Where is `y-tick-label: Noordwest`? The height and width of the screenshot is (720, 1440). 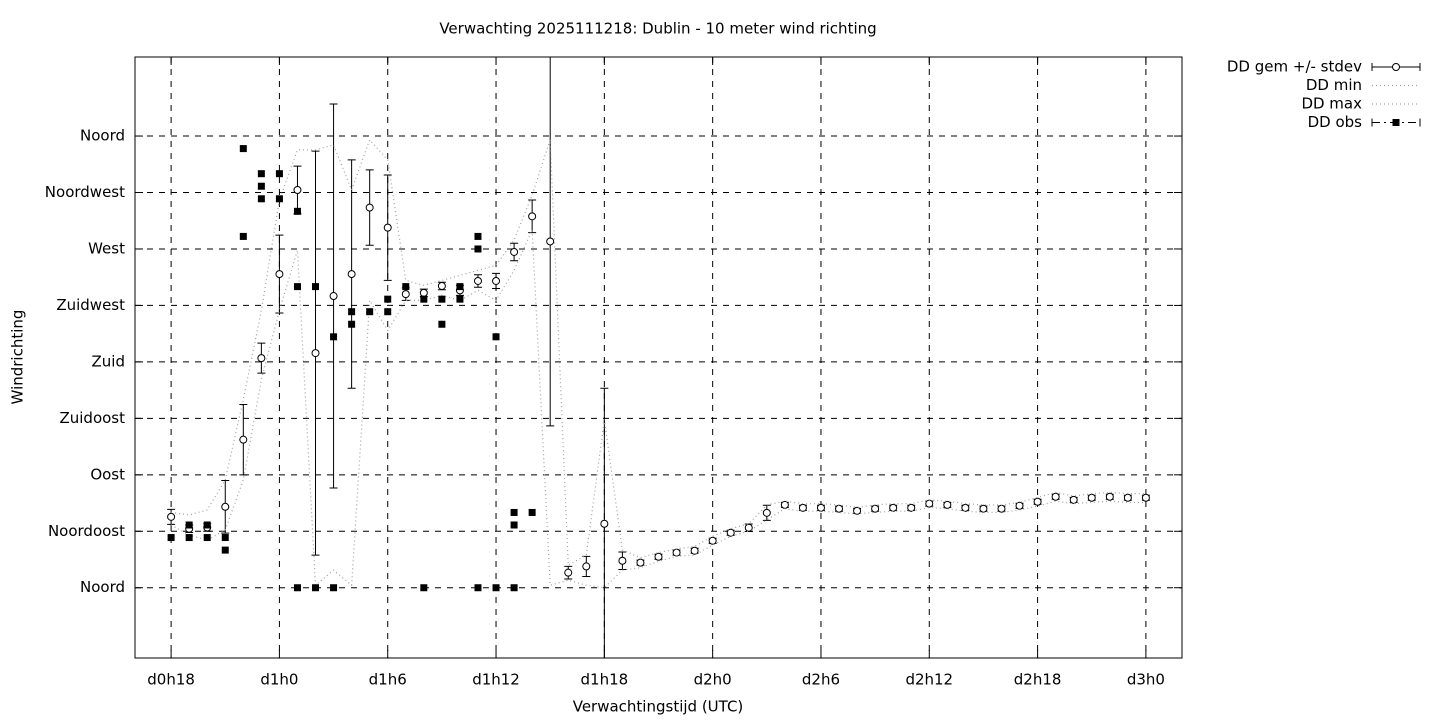
y-tick-label: Noordwest is located at coordinates (85, 192).